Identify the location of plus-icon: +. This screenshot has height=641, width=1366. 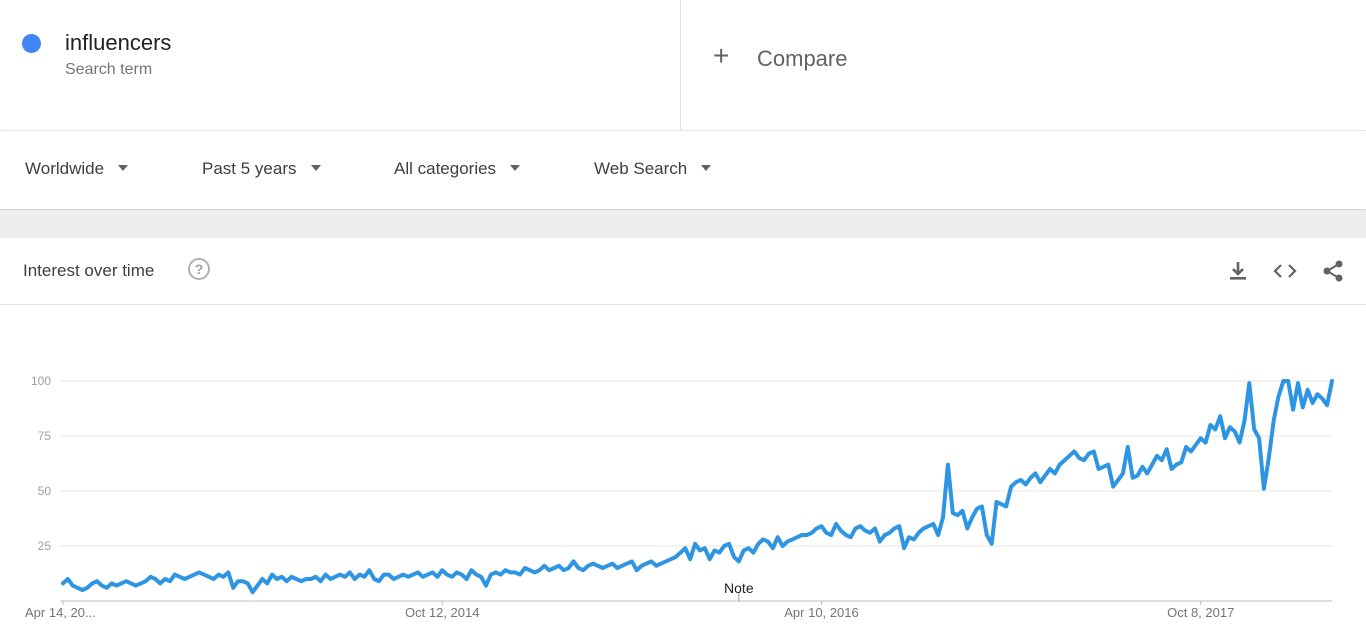
(721, 55).